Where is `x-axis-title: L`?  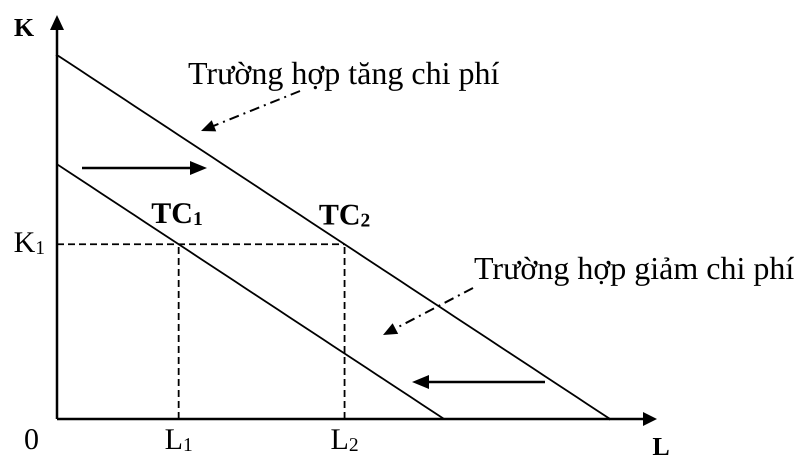
x-axis-title: L is located at coordinates (661, 445).